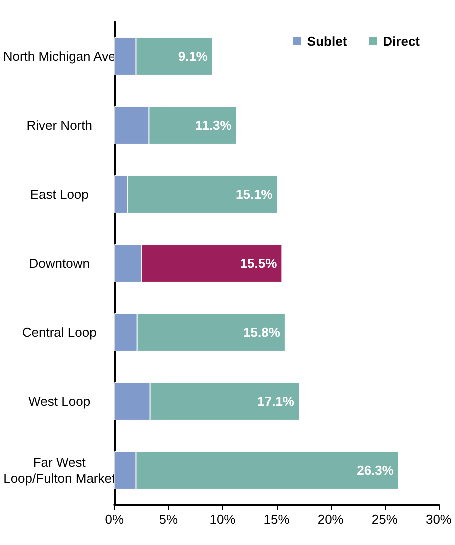 This screenshot has height=545, width=455. What do you see at coordinates (59, 332) in the screenshot?
I see `y-tick-label: Central Loop` at bounding box center [59, 332].